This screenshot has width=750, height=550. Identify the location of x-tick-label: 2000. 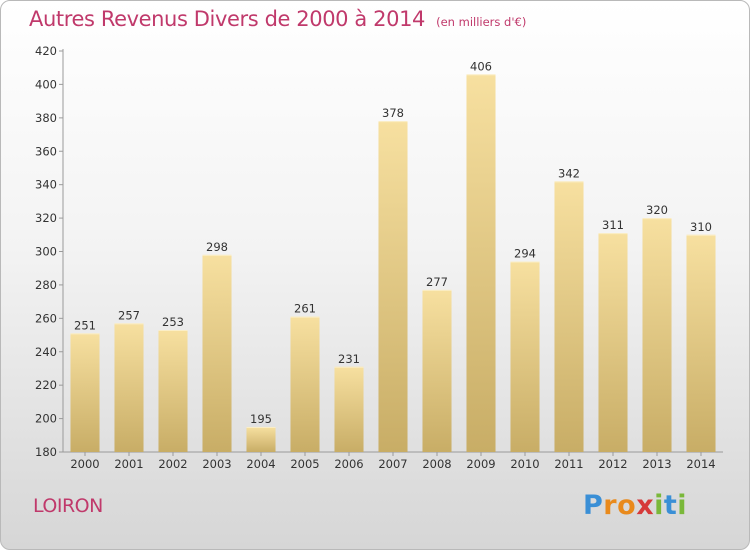
(84, 464).